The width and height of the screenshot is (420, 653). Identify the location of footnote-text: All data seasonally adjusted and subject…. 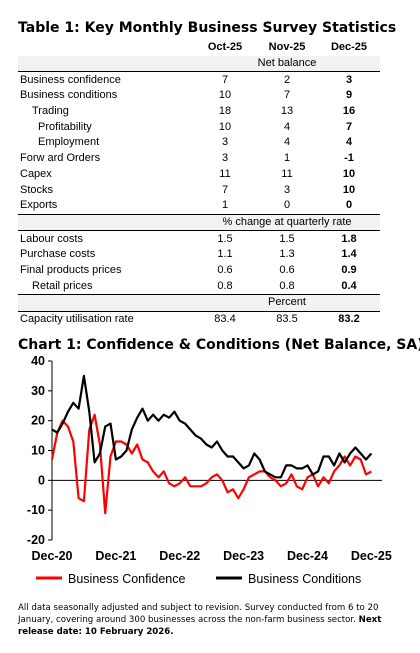
(198, 614).